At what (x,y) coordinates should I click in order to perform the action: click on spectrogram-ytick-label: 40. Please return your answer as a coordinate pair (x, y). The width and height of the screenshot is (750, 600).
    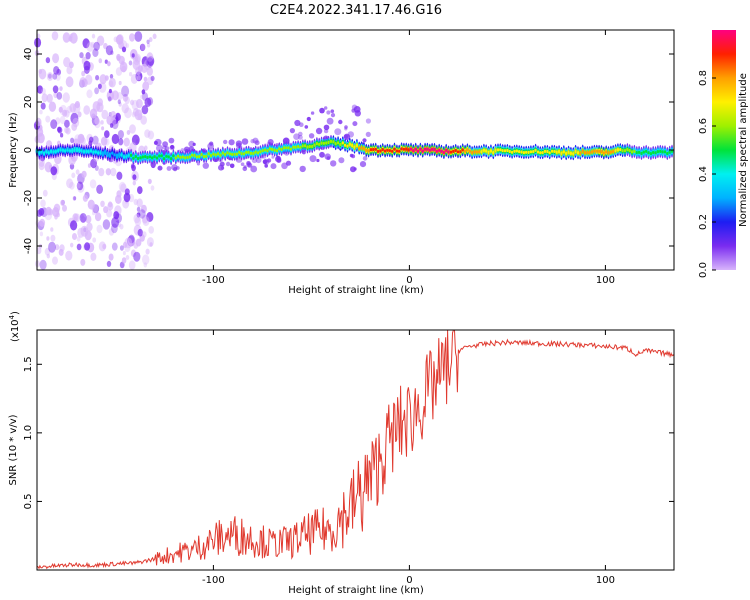
    Looking at the image, I should click on (28, 54).